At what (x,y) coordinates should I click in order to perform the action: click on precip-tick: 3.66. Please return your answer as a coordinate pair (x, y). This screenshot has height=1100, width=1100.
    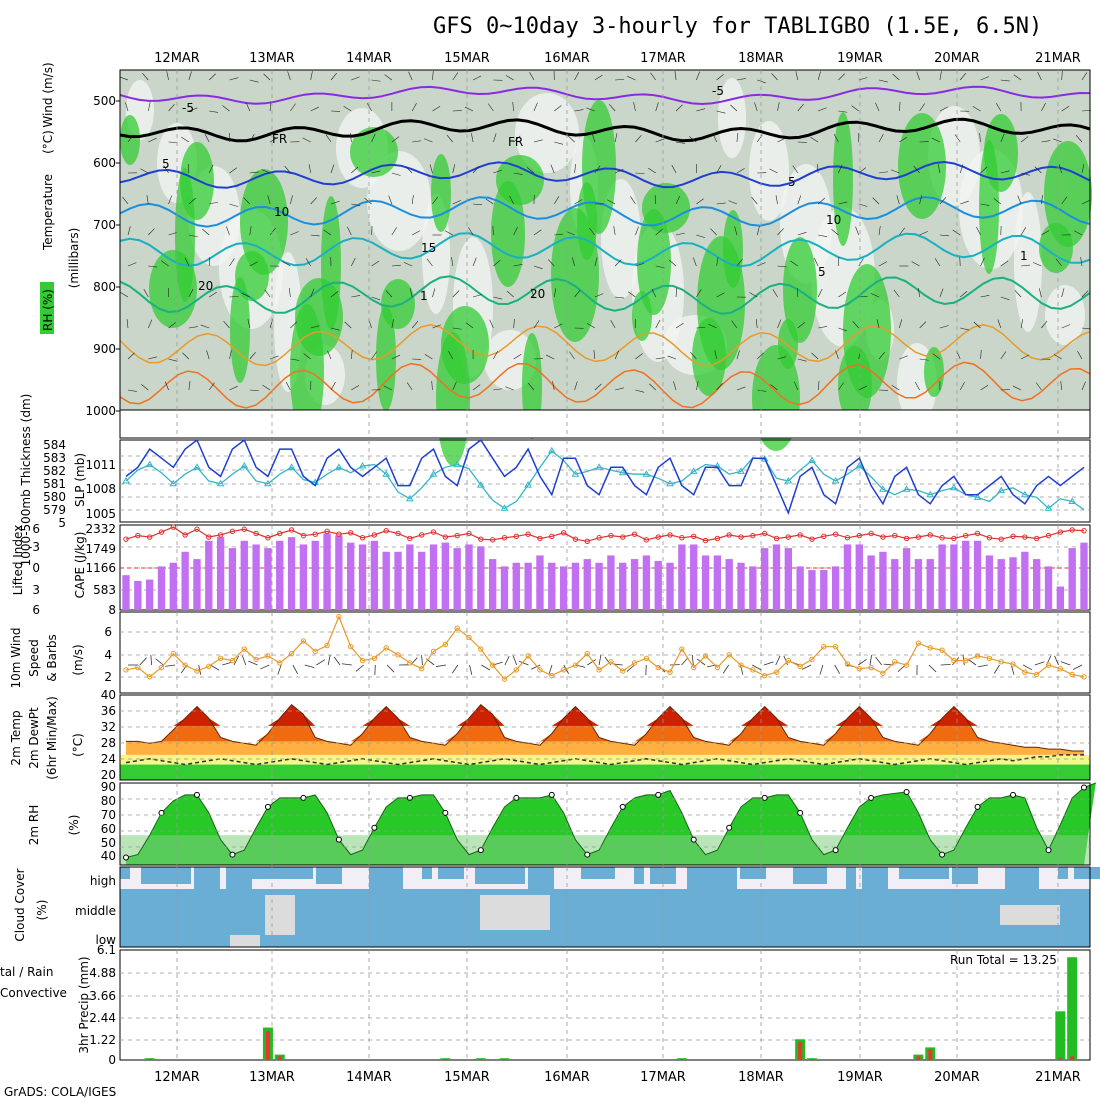
    Looking at the image, I should click on (102, 996).